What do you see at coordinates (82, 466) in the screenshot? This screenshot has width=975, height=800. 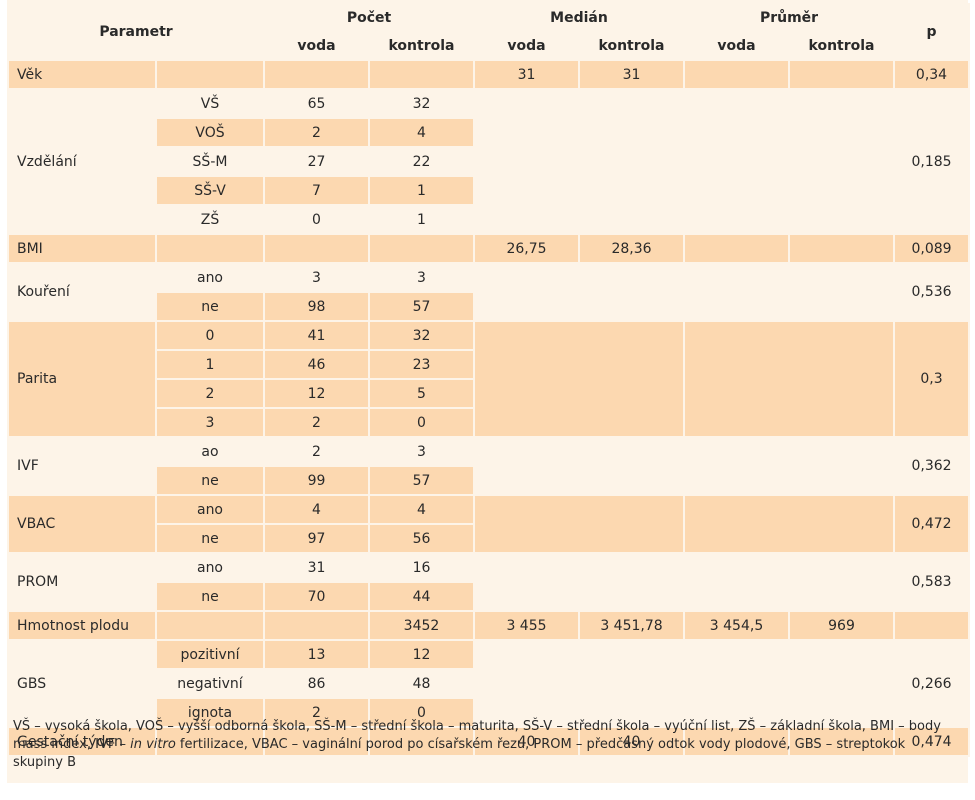 I see `row-label: IVF` at bounding box center [82, 466].